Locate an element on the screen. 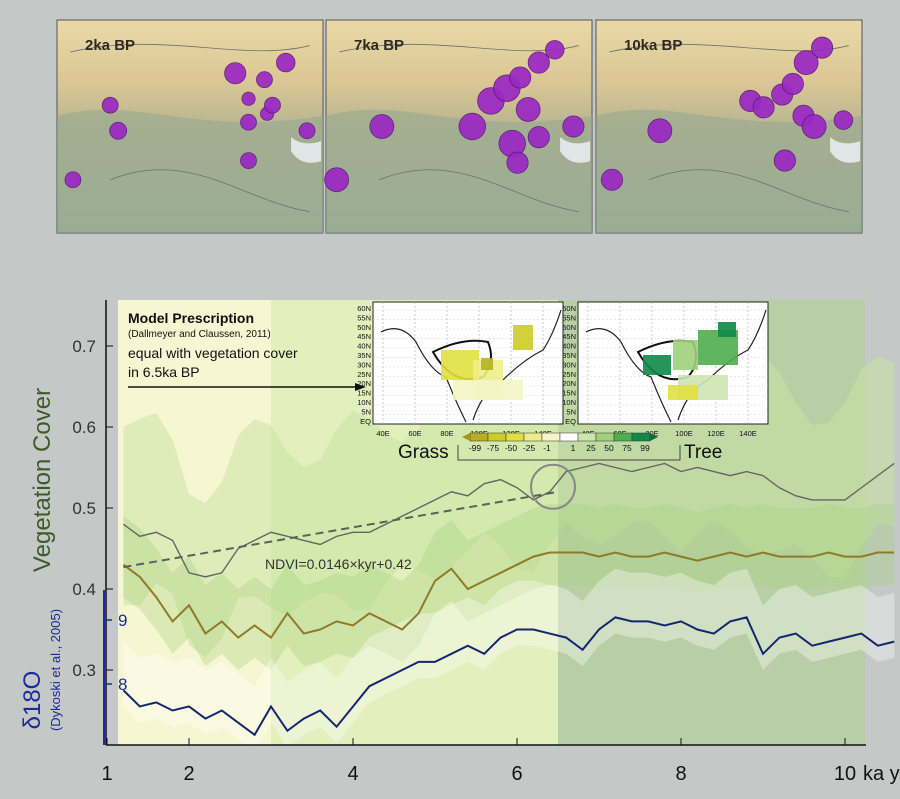 The width and height of the screenshot is (900, 799). x-tick-label: 10 is located at coordinates (845, 774).